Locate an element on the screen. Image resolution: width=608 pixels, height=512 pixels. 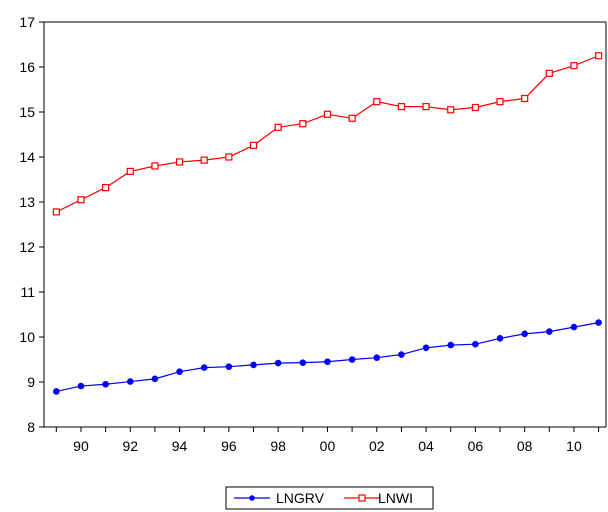
y-tick-label: 14 is located at coordinates (27, 157).